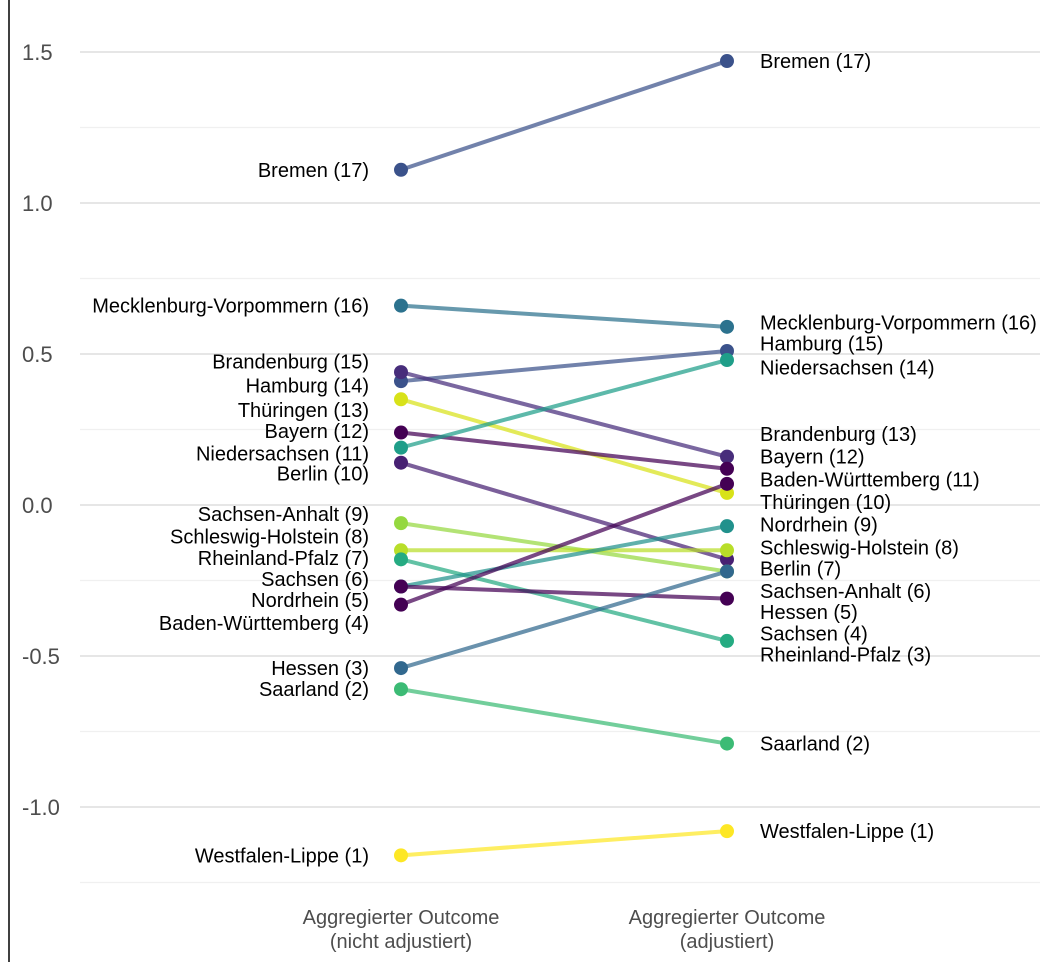  I want to click on left-point-label: Nordrhein (5), so click(310, 601).